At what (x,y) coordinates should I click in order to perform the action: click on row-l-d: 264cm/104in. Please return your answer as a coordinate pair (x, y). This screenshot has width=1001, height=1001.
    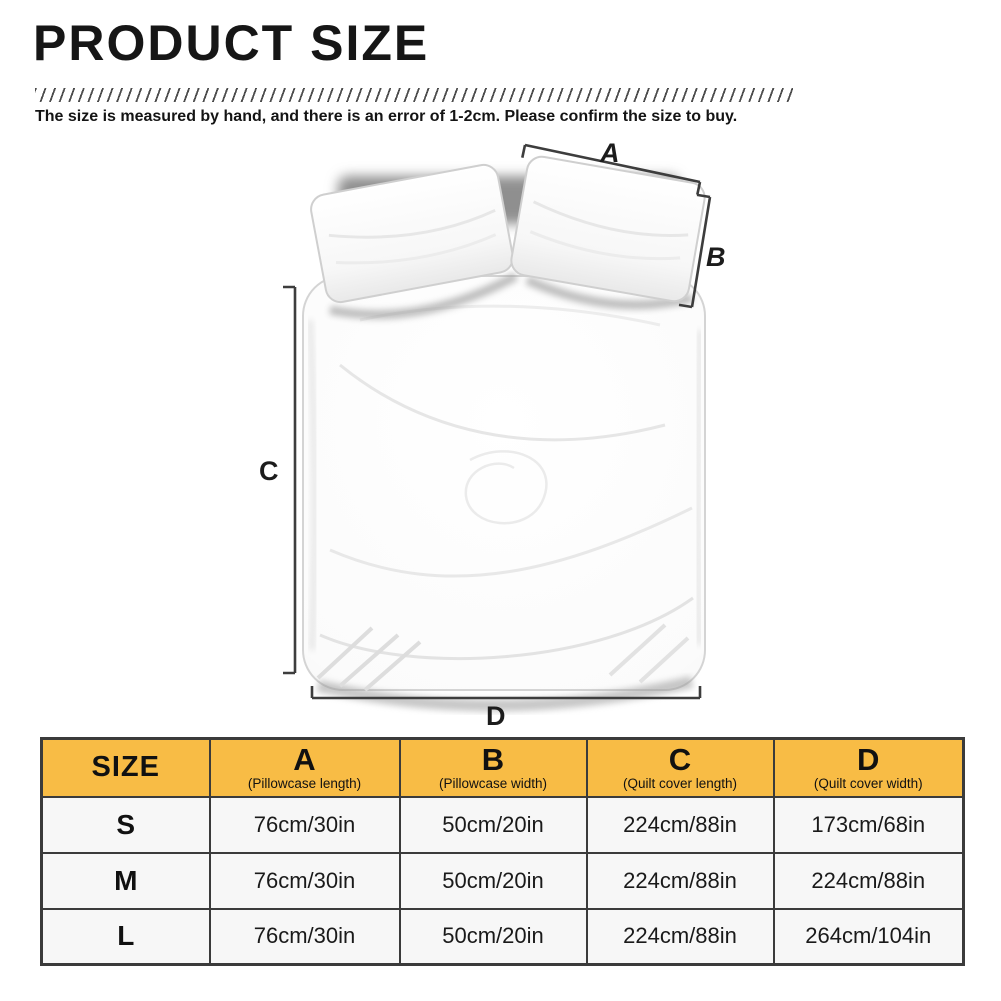
    Looking at the image, I should click on (868, 936).